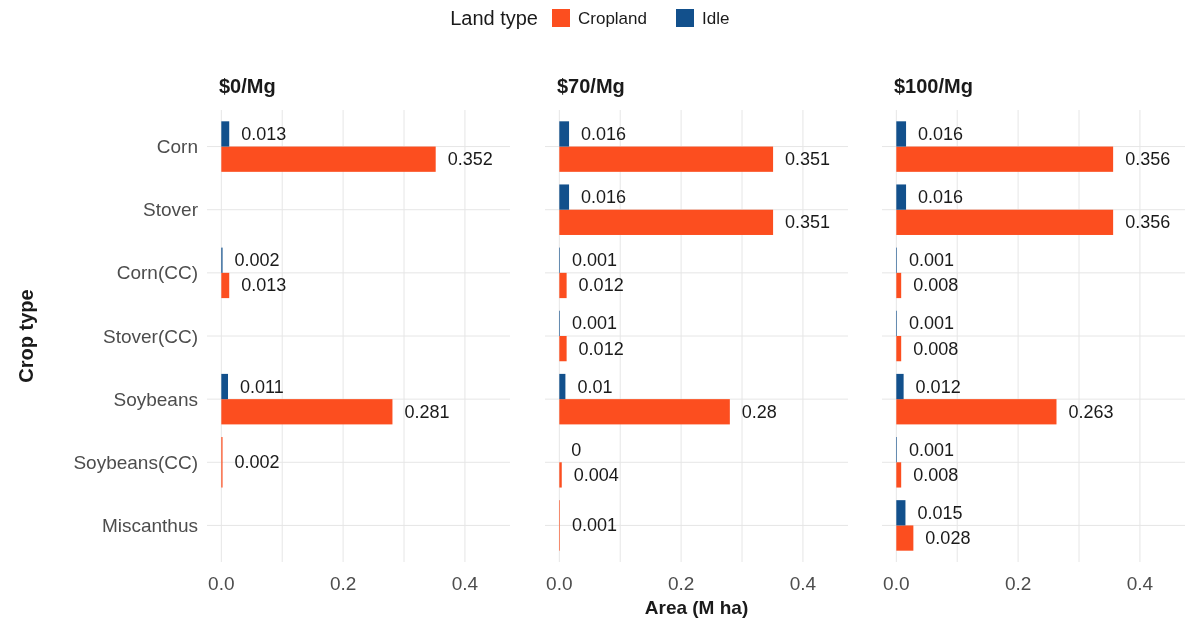  I want to click on data-label: 0.281, so click(427, 411).